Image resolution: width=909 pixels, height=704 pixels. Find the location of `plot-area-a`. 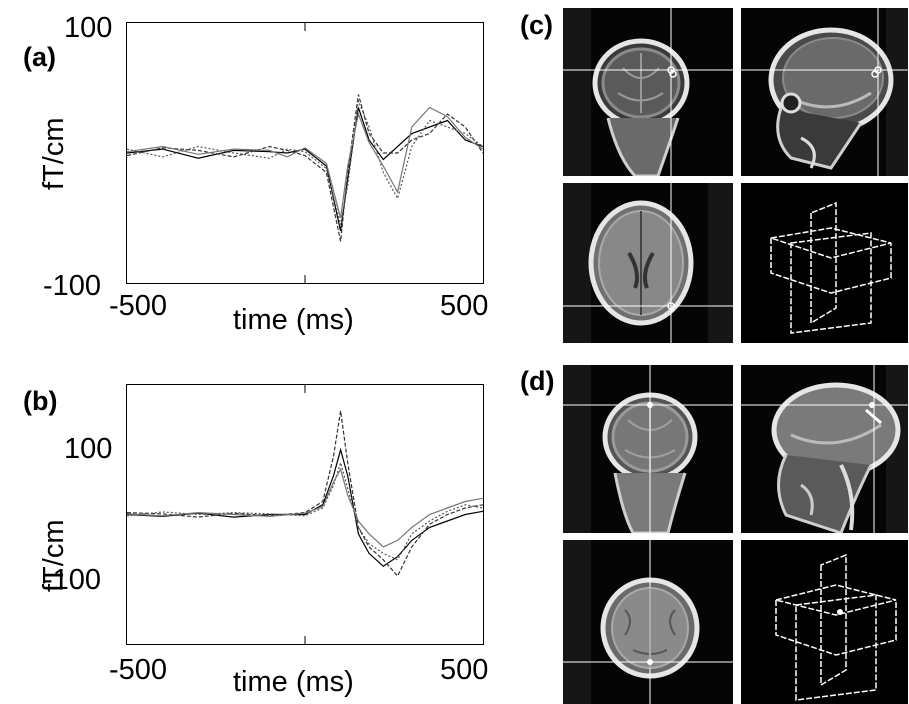

plot-area-a is located at coordinates (305, 153).